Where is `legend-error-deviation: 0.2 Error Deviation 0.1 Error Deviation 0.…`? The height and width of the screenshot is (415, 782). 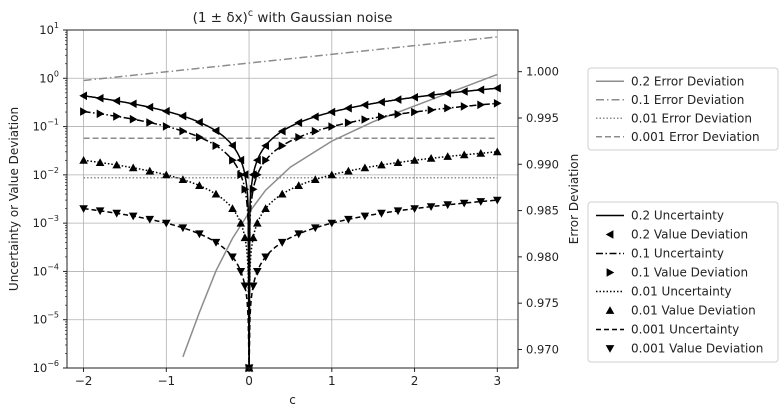 legend-error-deviation: 0.2 Error Deviation 0.1 Error Deviation 0.… is located at coordinates (683, 109).